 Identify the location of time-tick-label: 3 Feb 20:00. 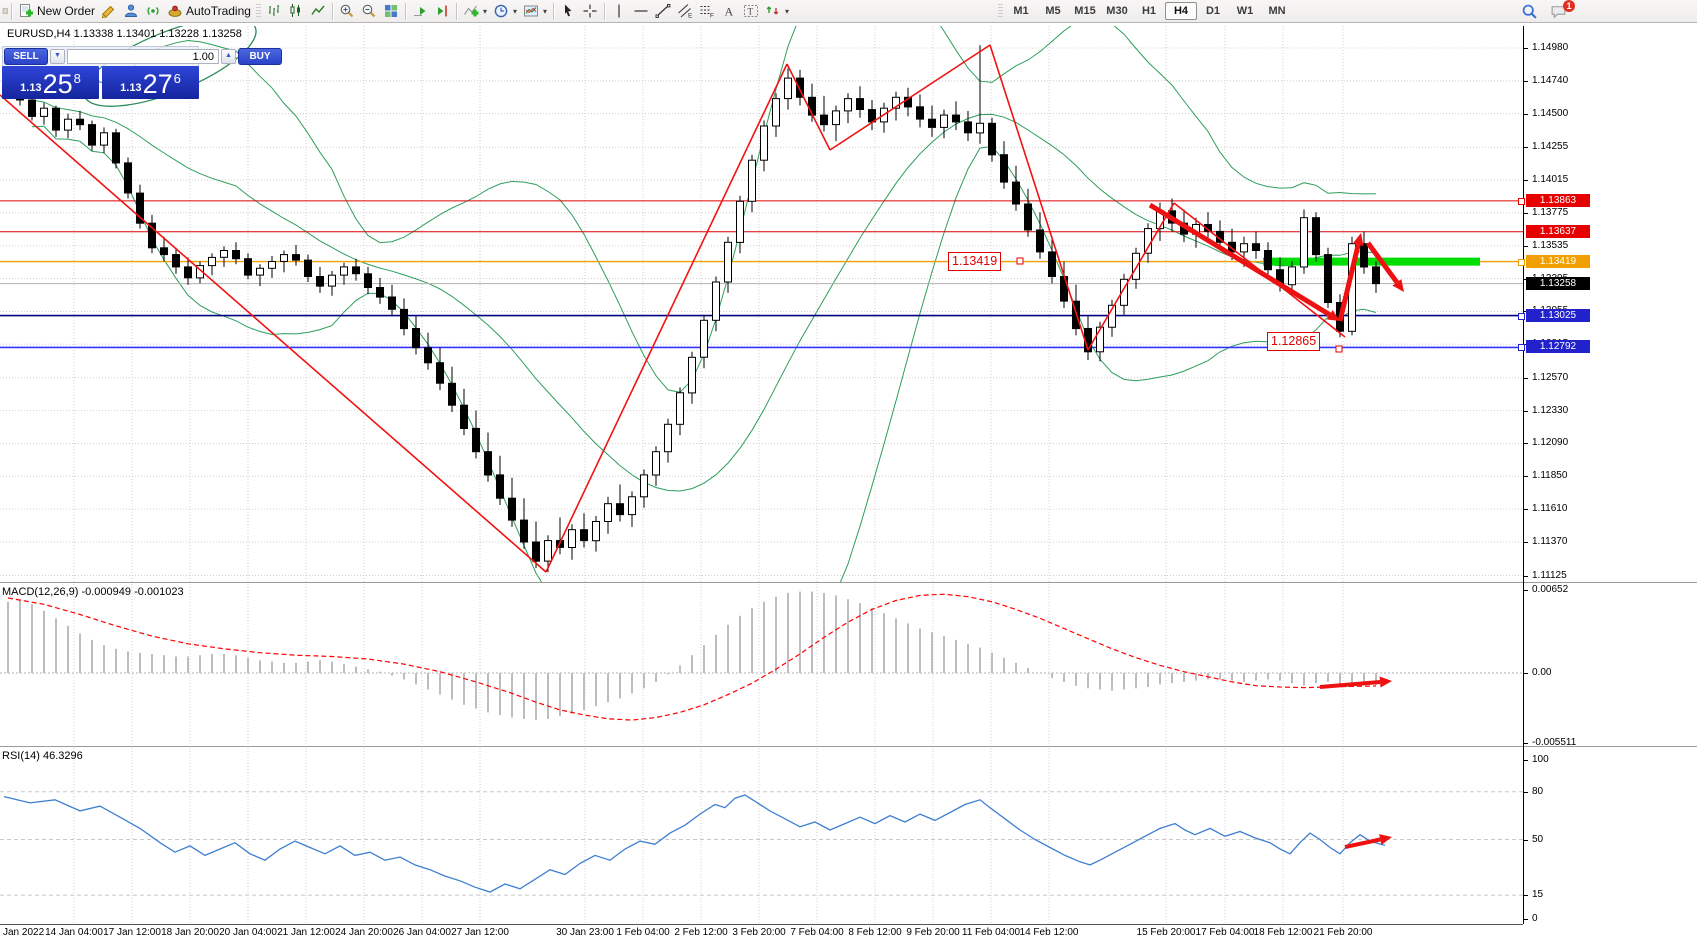
(759, 932).